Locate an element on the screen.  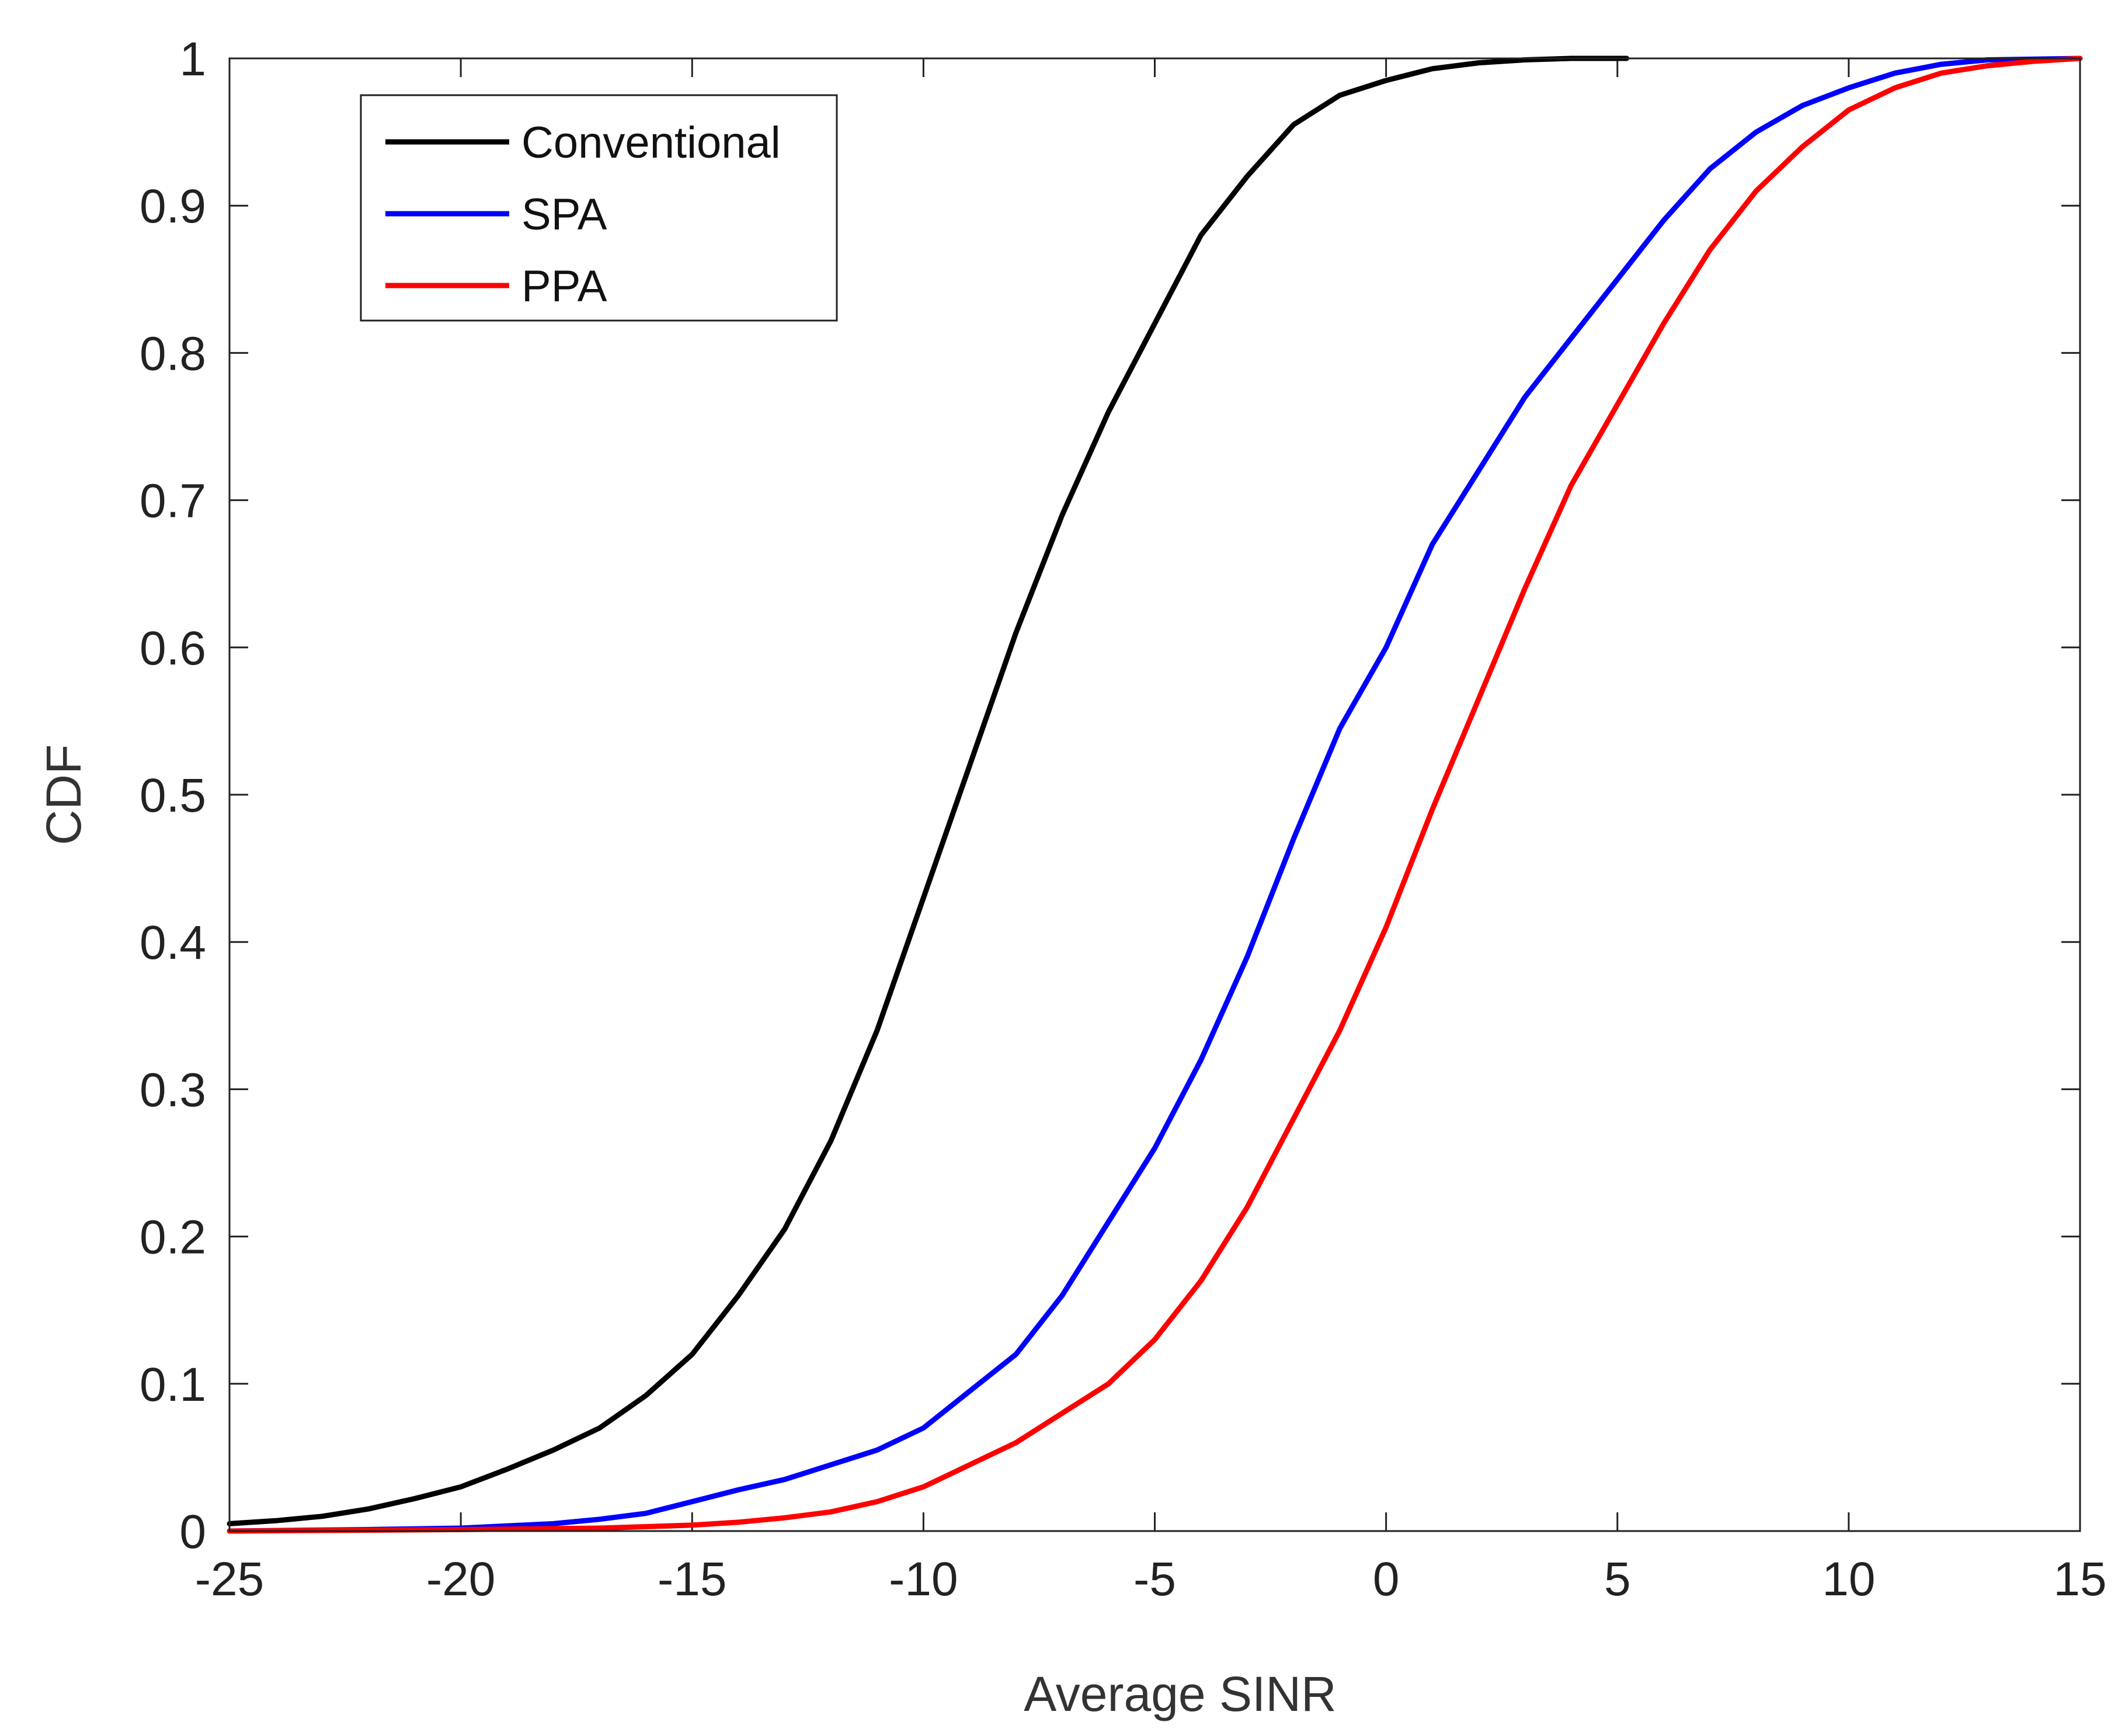
y-tick-label: 0.1 is located at coordinates (173, 1385).